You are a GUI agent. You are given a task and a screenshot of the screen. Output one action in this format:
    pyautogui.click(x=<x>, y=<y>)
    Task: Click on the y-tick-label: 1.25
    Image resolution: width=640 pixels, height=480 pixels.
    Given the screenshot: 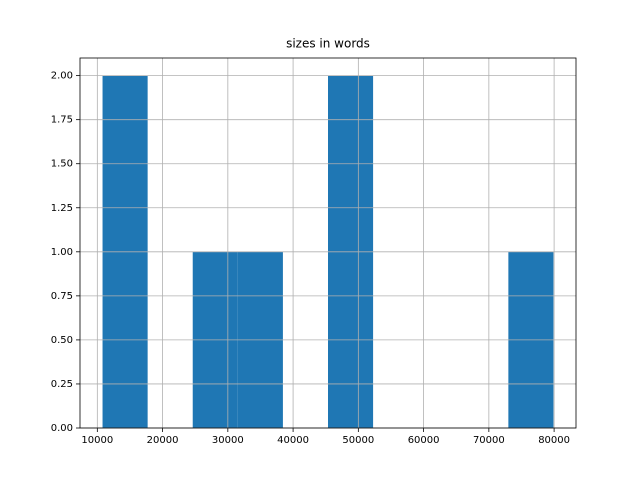 What is the action you would take?
    pyautogui.click(x=62, y=208)
    